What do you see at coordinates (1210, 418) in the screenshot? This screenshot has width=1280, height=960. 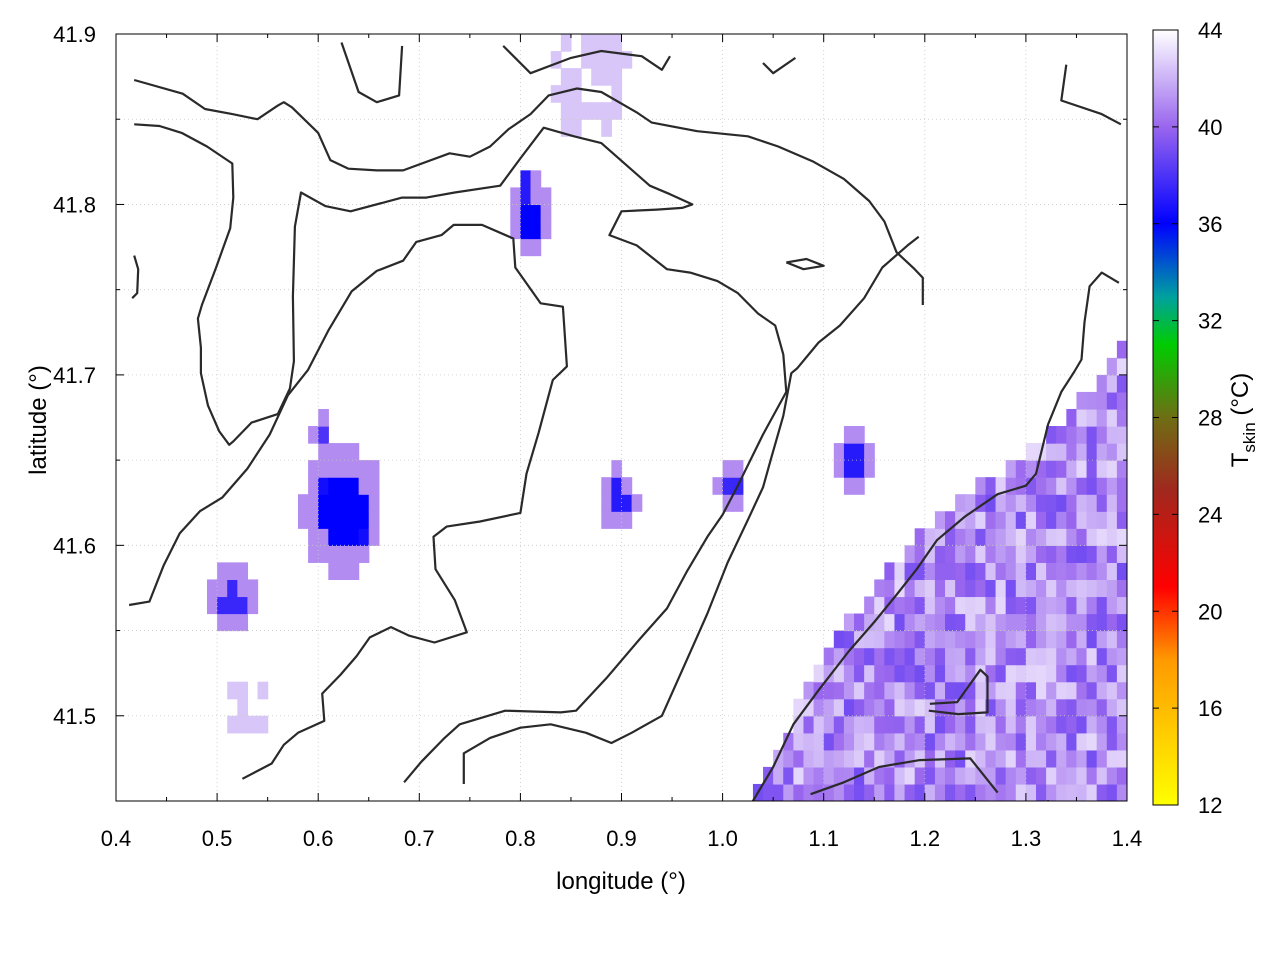 I see `colorbar-tick-label: 28` at bounding box center [1210, 418].